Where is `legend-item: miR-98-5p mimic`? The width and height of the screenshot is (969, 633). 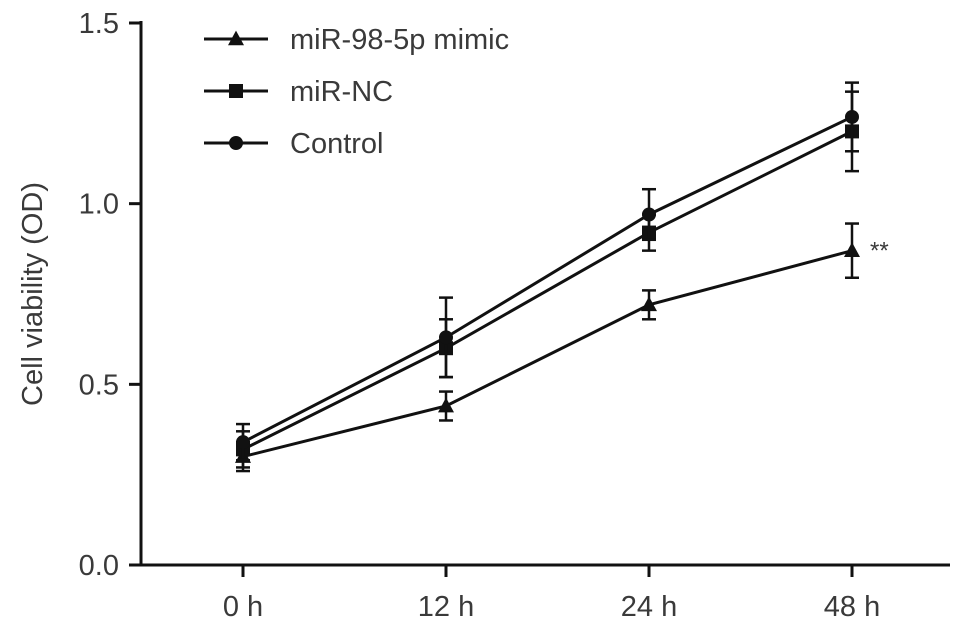
legend-item: miR-98-5p mimic is located at coordinates (356, 40).